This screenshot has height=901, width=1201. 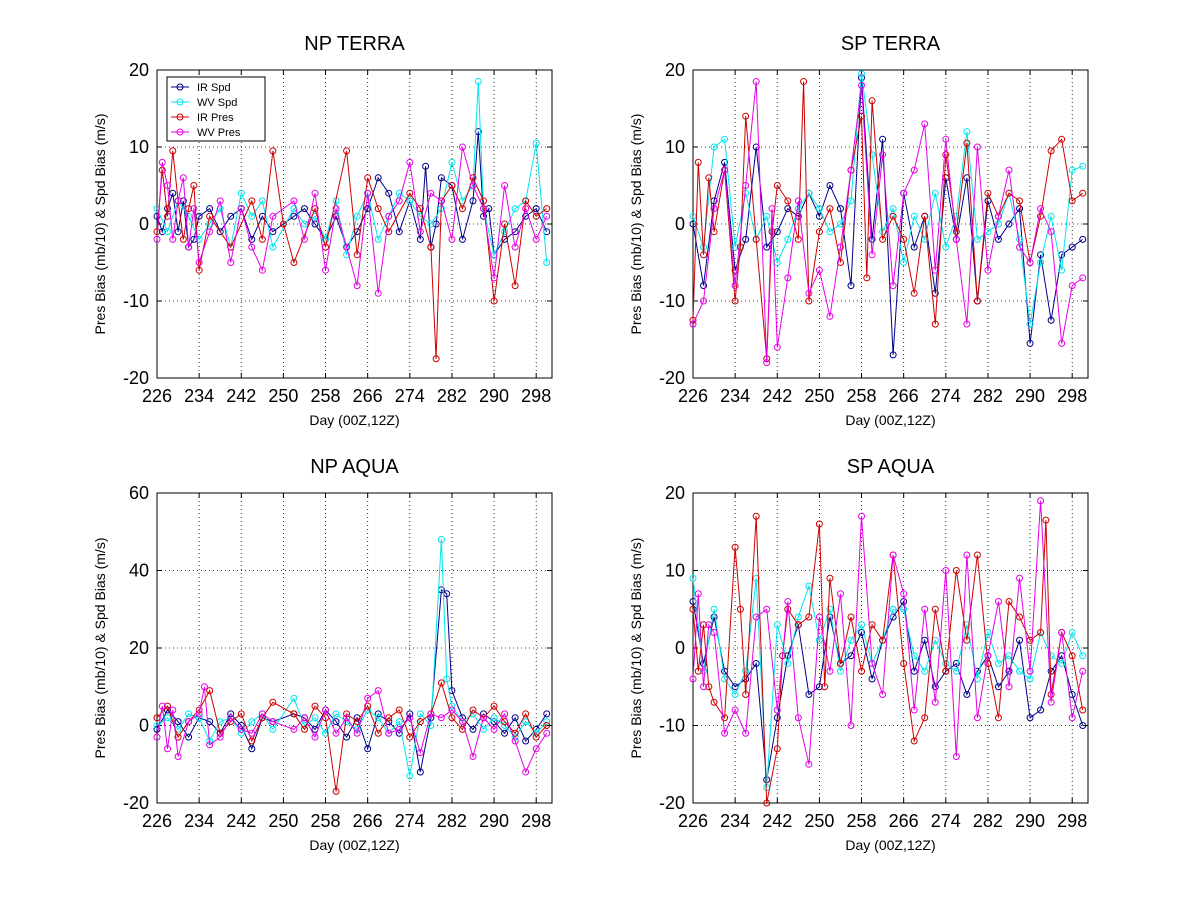 What do you see at coordinates (735, 396) in the screenshot?
I see `x-tick-label: 234` at bounding box center [735, 396].